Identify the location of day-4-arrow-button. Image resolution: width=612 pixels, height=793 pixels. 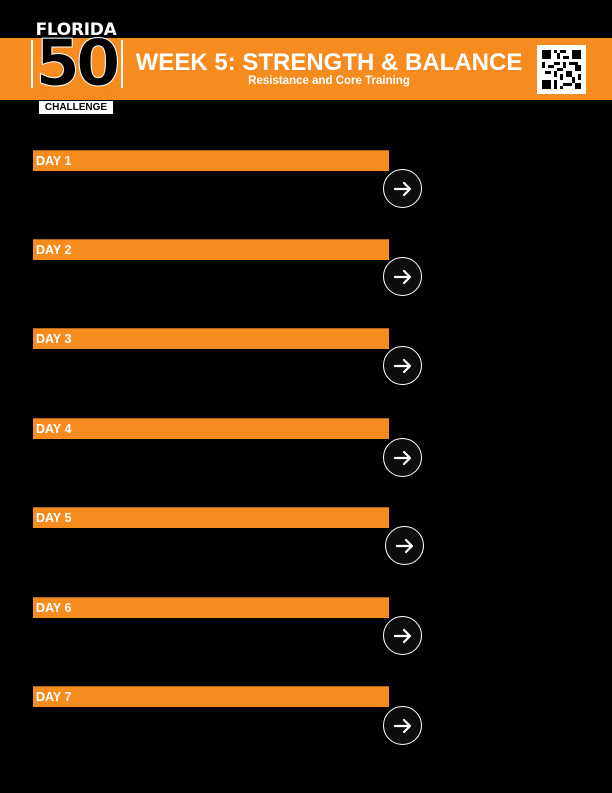
(402, 457).